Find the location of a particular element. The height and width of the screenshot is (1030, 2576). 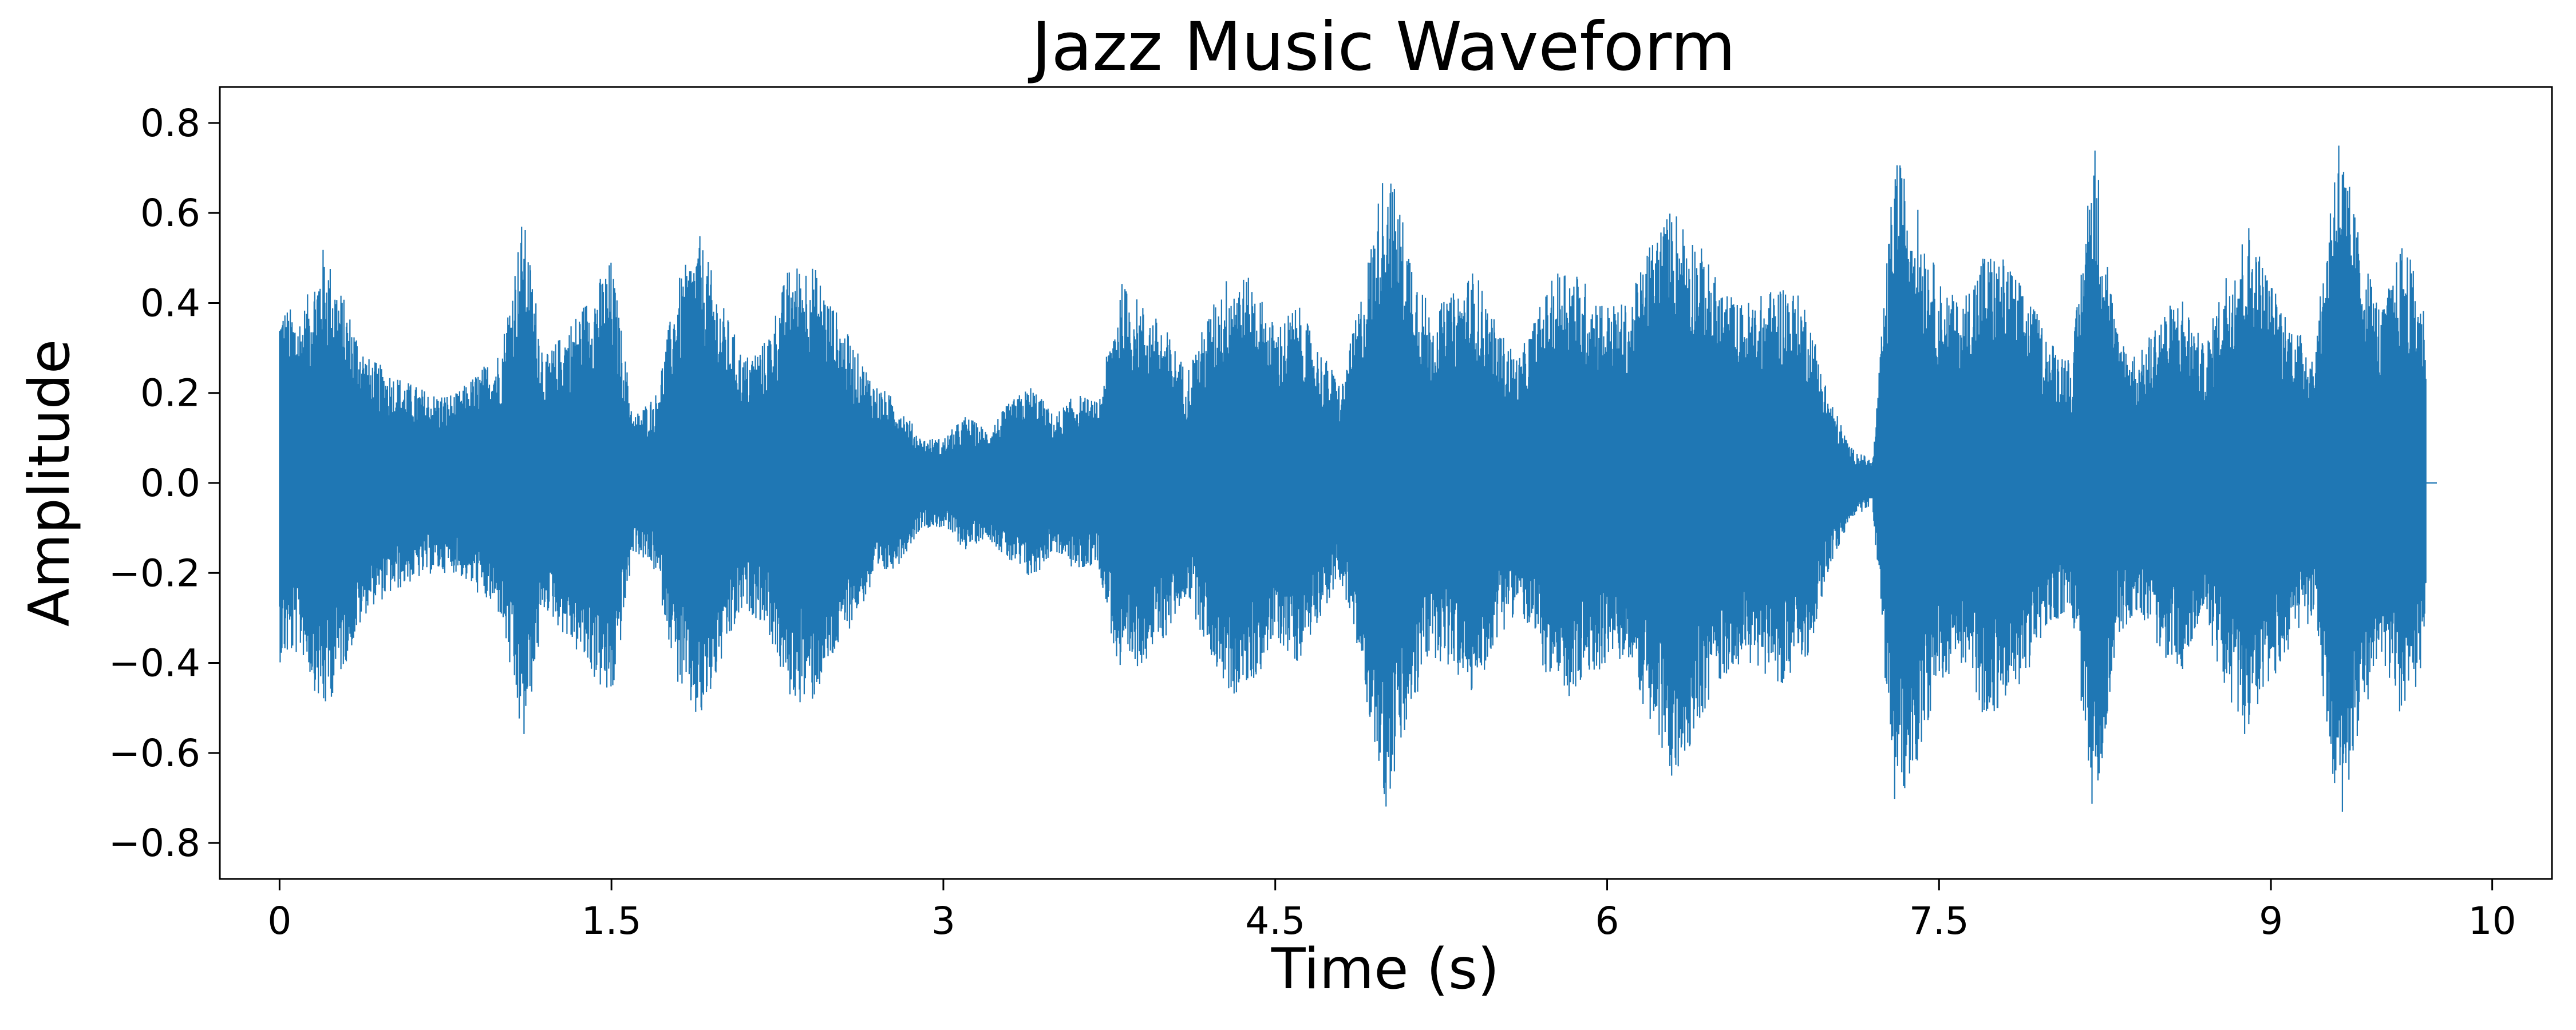

y-tick-label: 0.2 is located at coordinates (170, 393).